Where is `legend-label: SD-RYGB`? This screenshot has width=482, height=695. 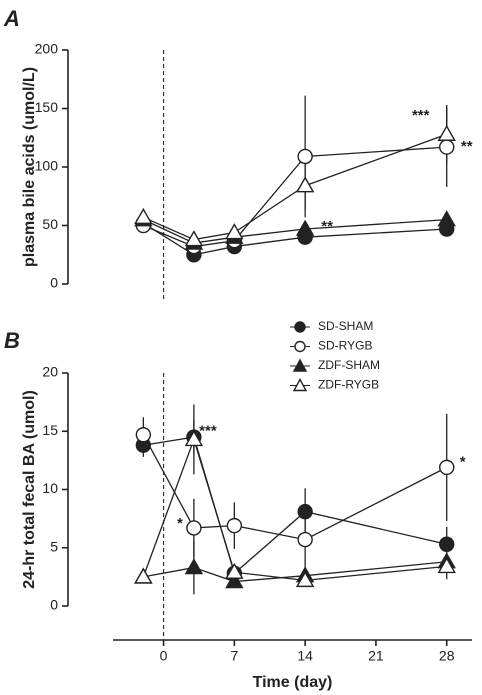 legend-label: SD-RYGB is located at coordinates (345, 346).